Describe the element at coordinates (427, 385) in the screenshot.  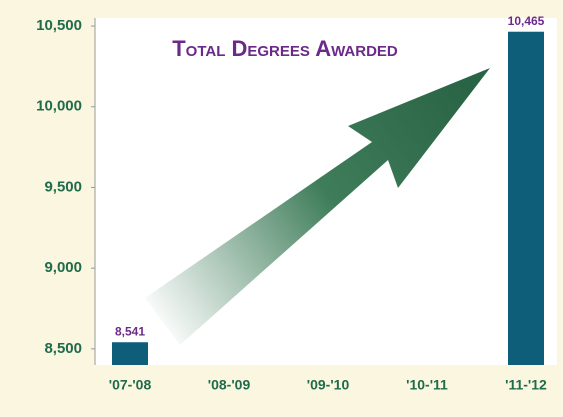
I see `x-tick-label: '10-'11` at that location.